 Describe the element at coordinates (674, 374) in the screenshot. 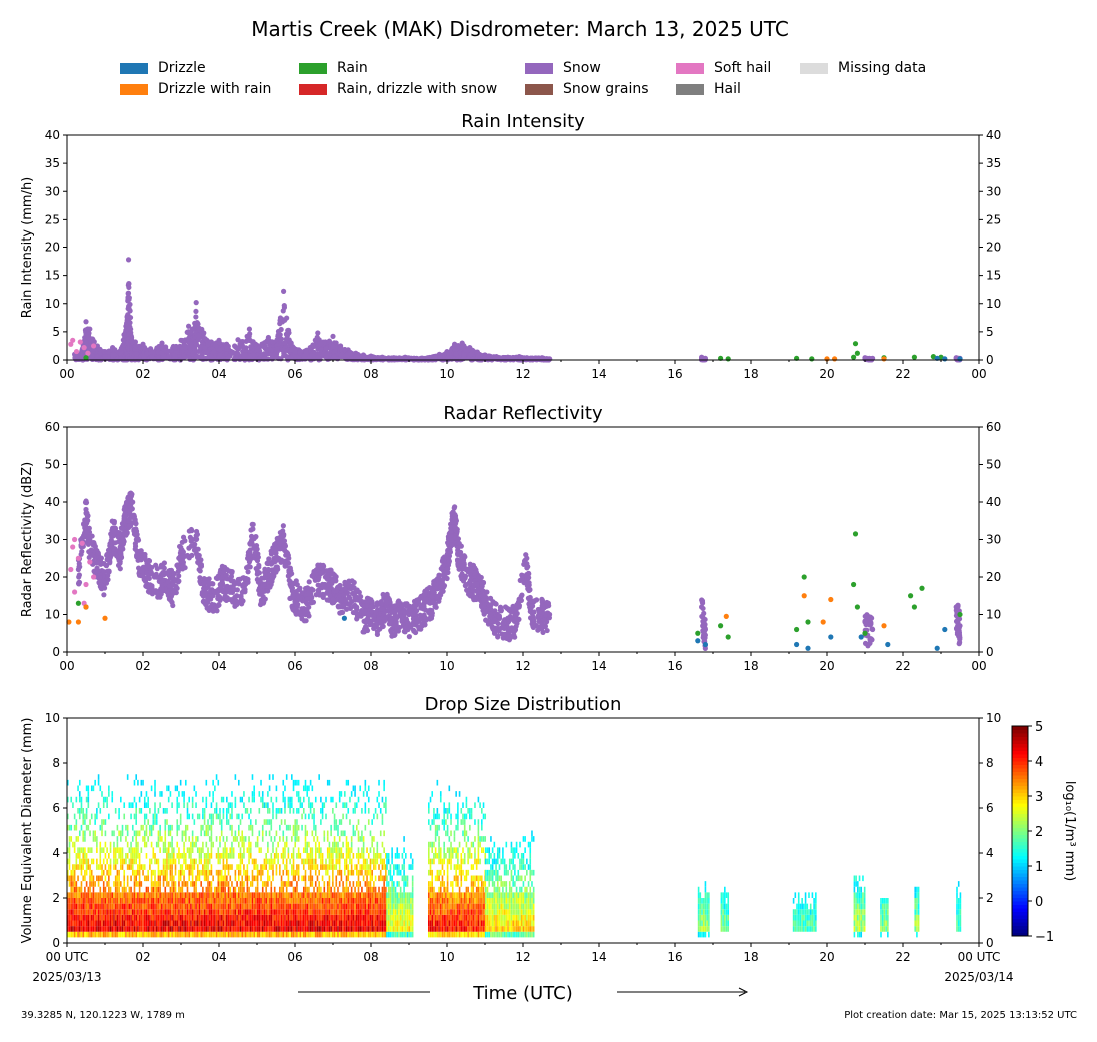

I see `x-tick-label: 16` at that location.